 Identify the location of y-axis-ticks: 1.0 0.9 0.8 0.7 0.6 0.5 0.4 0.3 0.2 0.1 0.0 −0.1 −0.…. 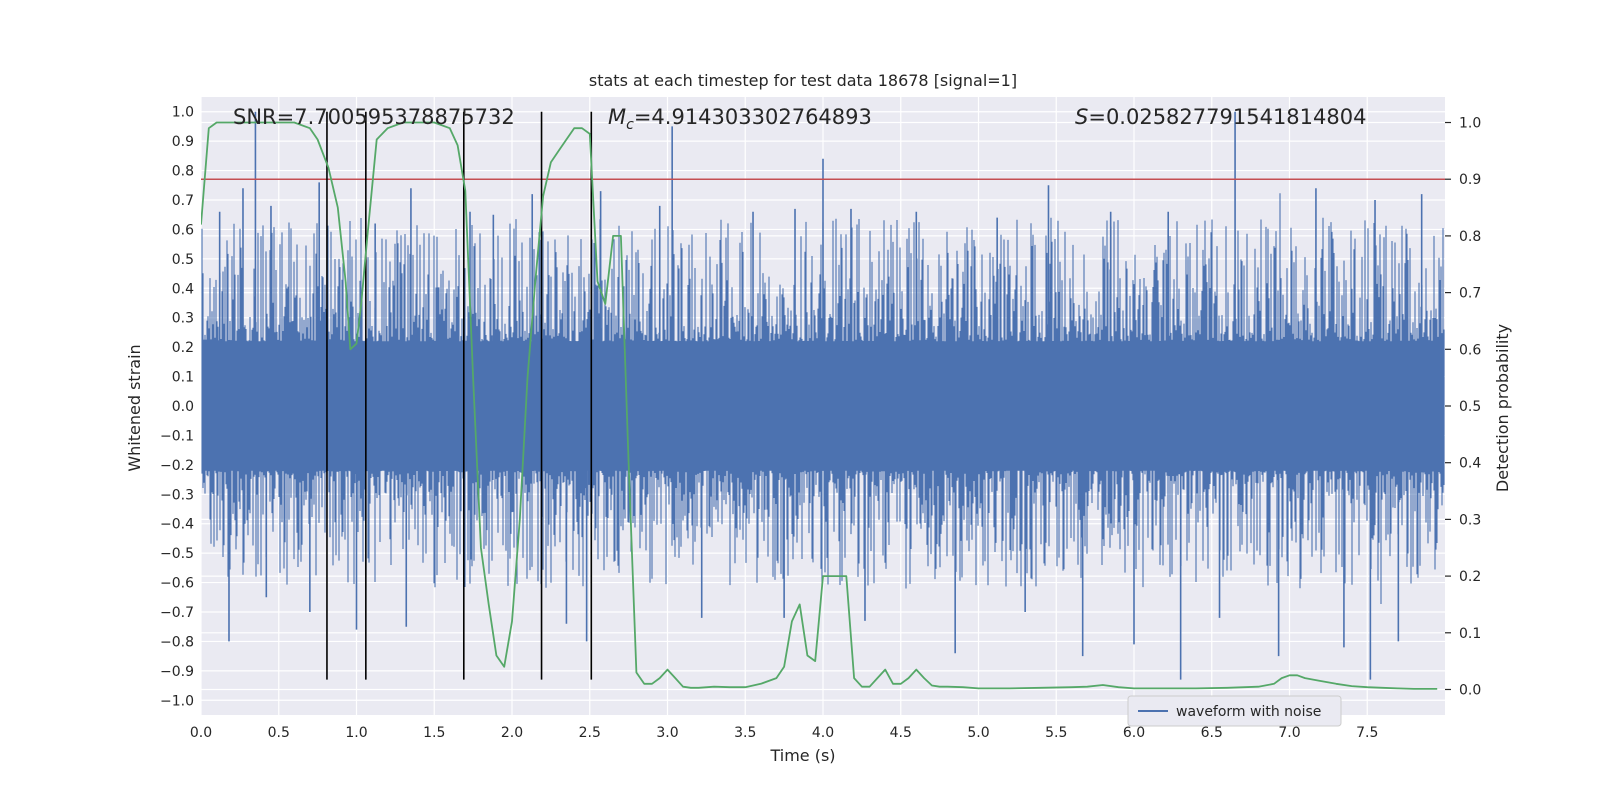
(177, 407).